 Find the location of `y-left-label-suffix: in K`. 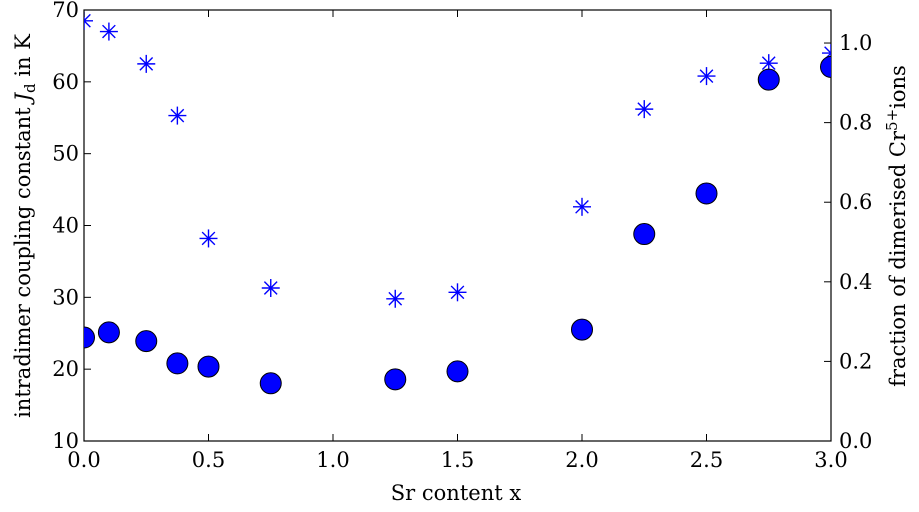

y-left-label-suffix: in K is located at coordinates (23, 59).